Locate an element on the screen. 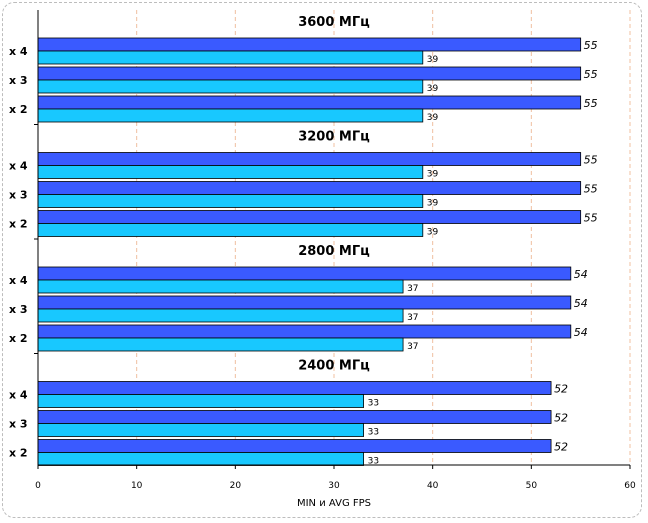 Image resolution: width=648 pixels, height=523 pixels. group-title: 2800 МГц is located at coordinates (334, 251).